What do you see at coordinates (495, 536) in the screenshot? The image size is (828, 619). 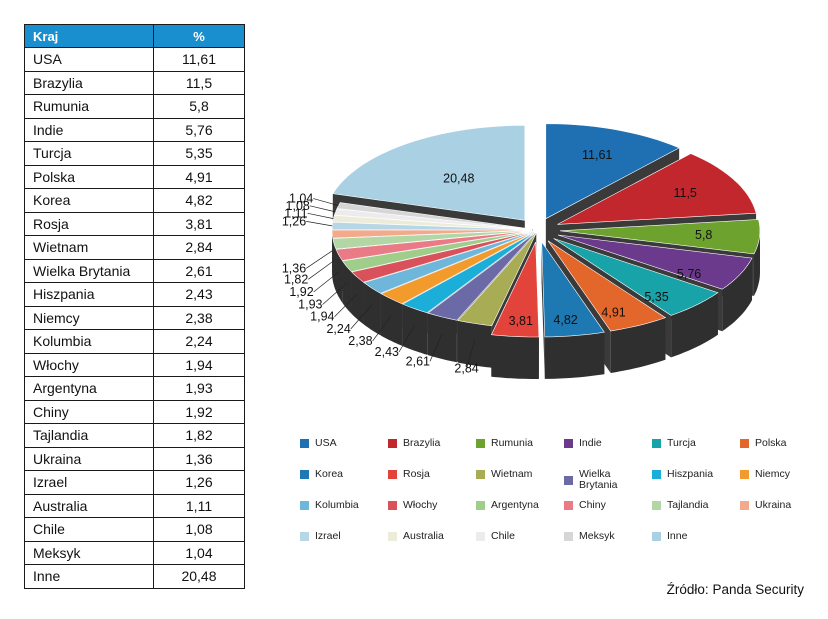 I see `legend-item: Chile` at bounding box center [495, 536].